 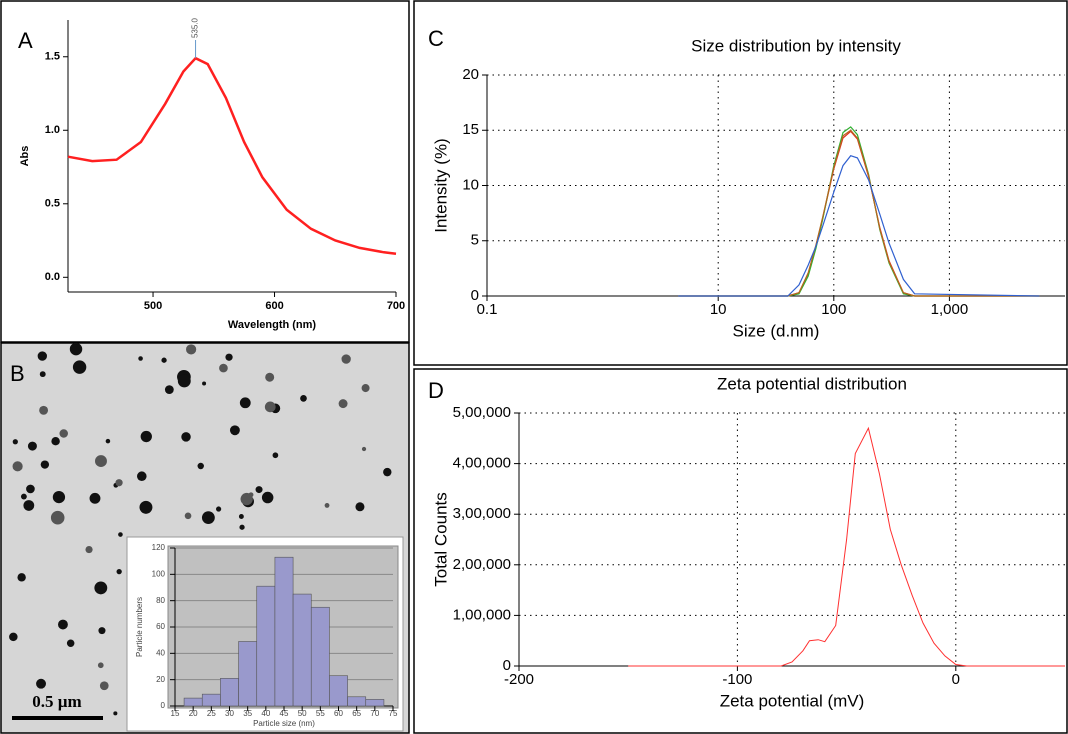 What do you see at coordinates (160, 600) in the screenshot?
I see `y-tick-label: 80` at bounding box center [160, 600].